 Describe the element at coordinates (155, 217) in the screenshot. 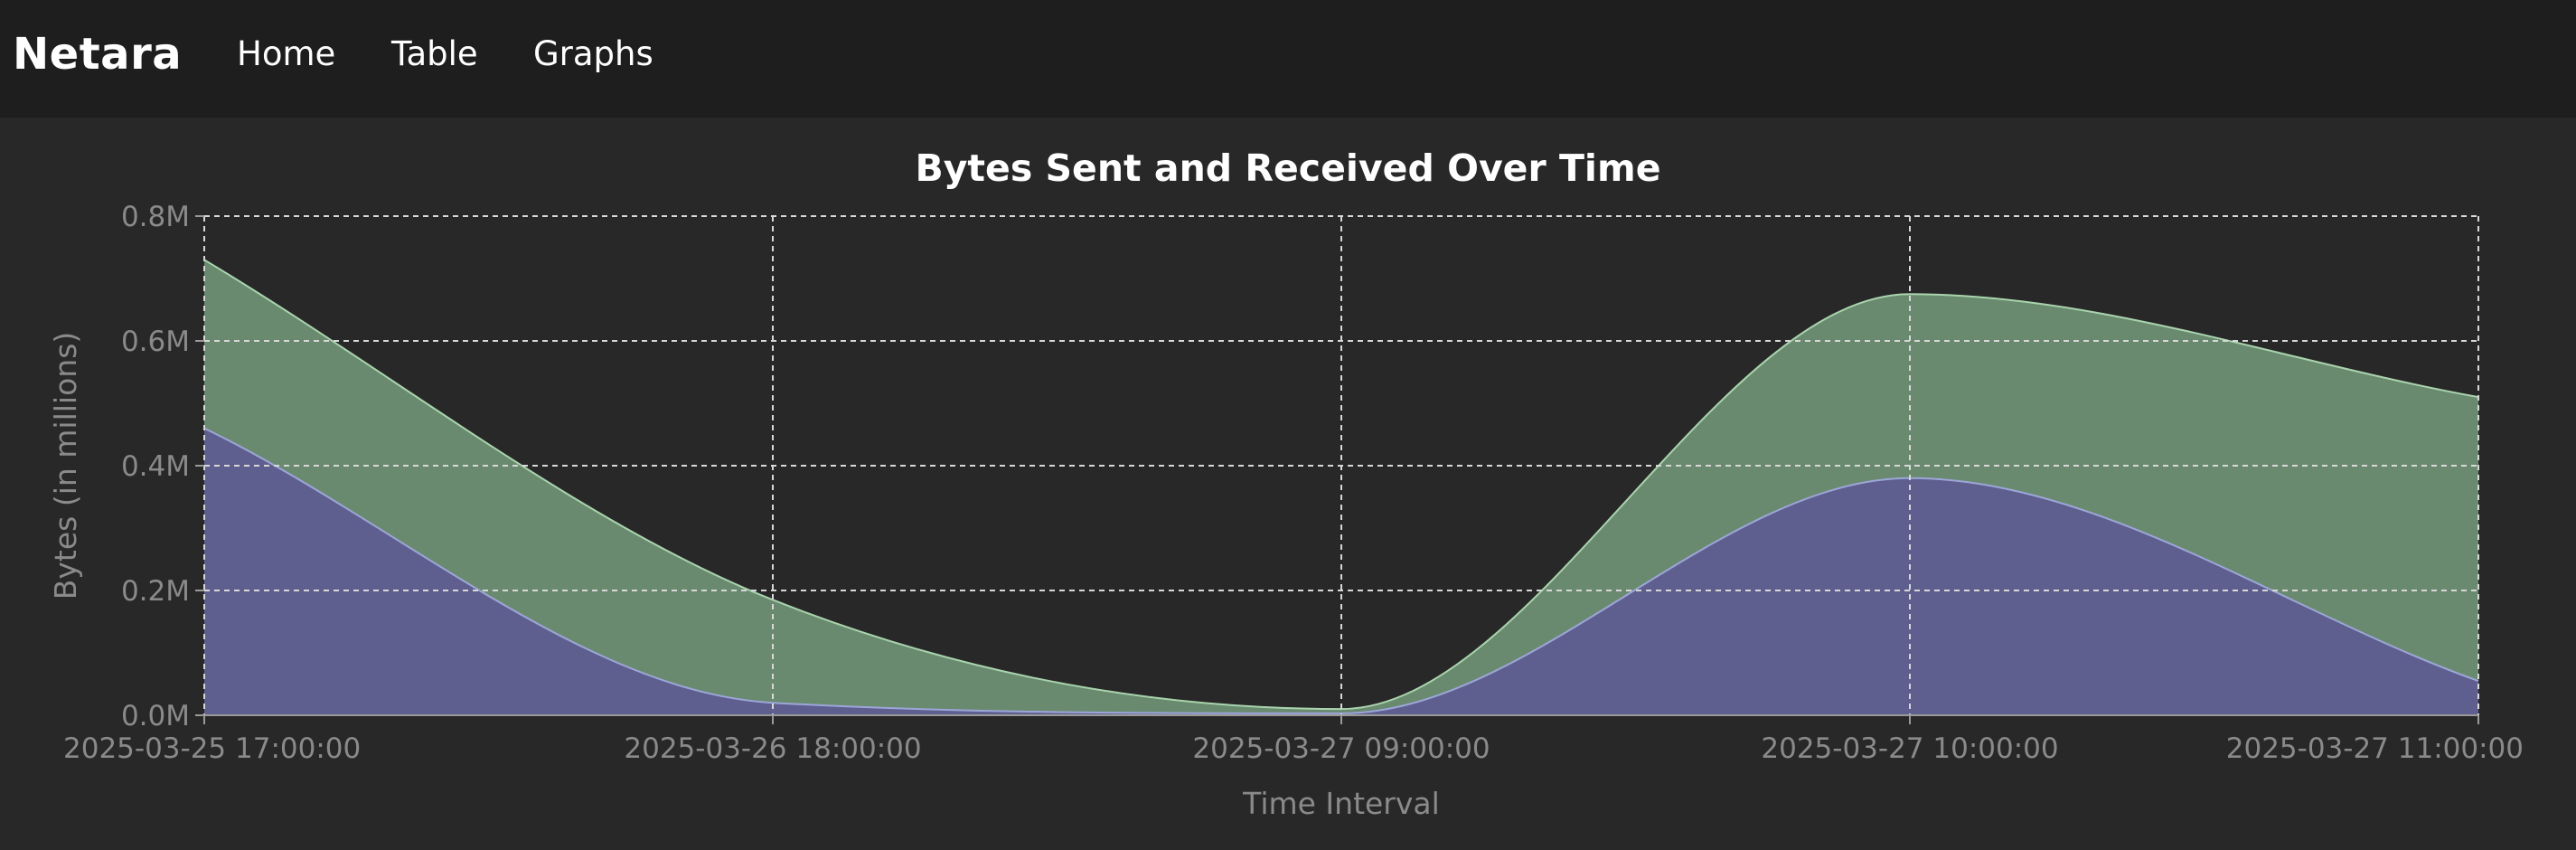

I see `y-tick-label: 0.8M` at that location.